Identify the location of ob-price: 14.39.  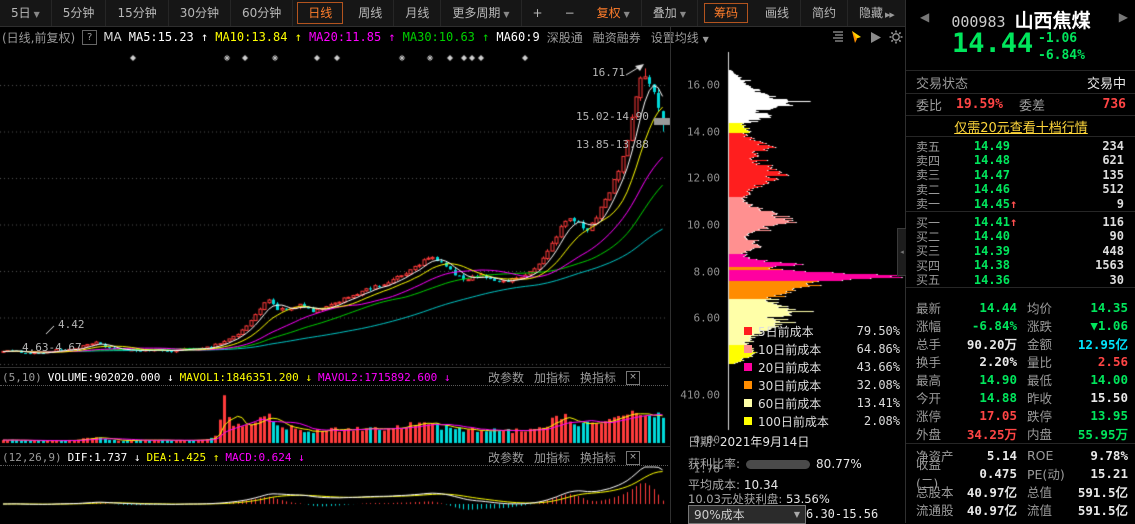
(991, 250).